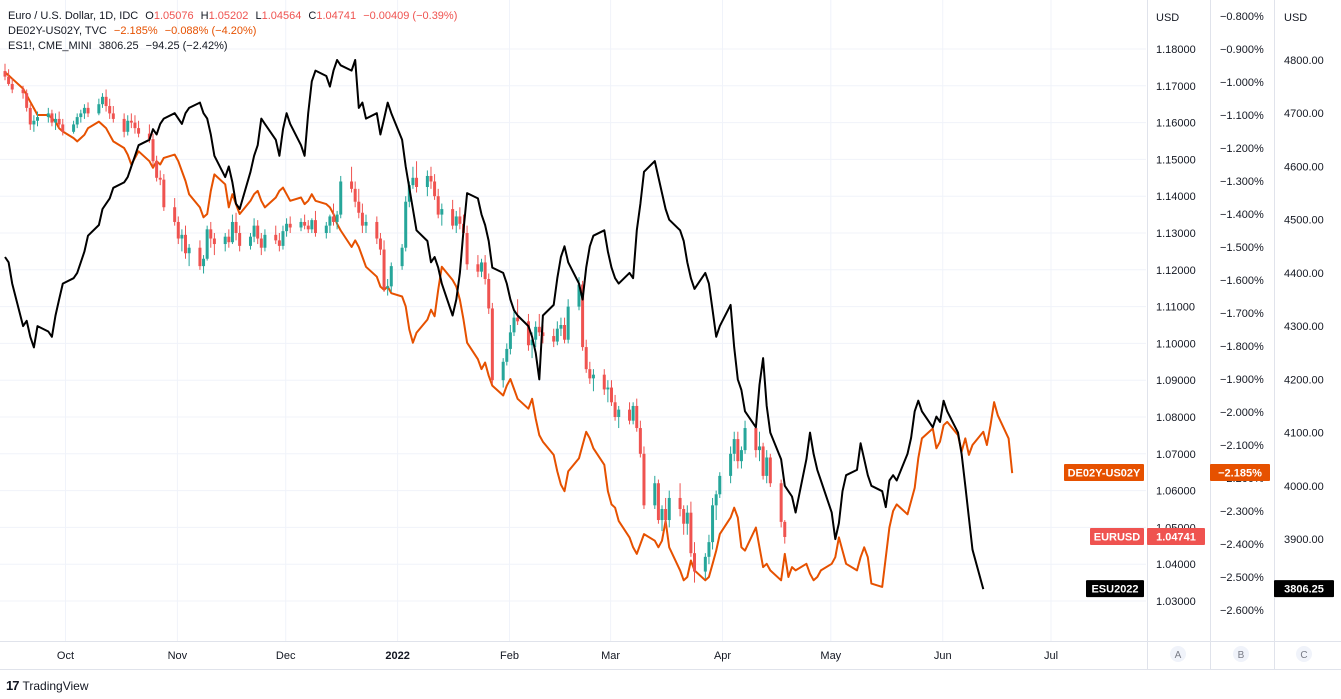 This screenshot has height=699, width=1341. I want to click on tradingview-branding: 17 TradingView, so click(47, 685).